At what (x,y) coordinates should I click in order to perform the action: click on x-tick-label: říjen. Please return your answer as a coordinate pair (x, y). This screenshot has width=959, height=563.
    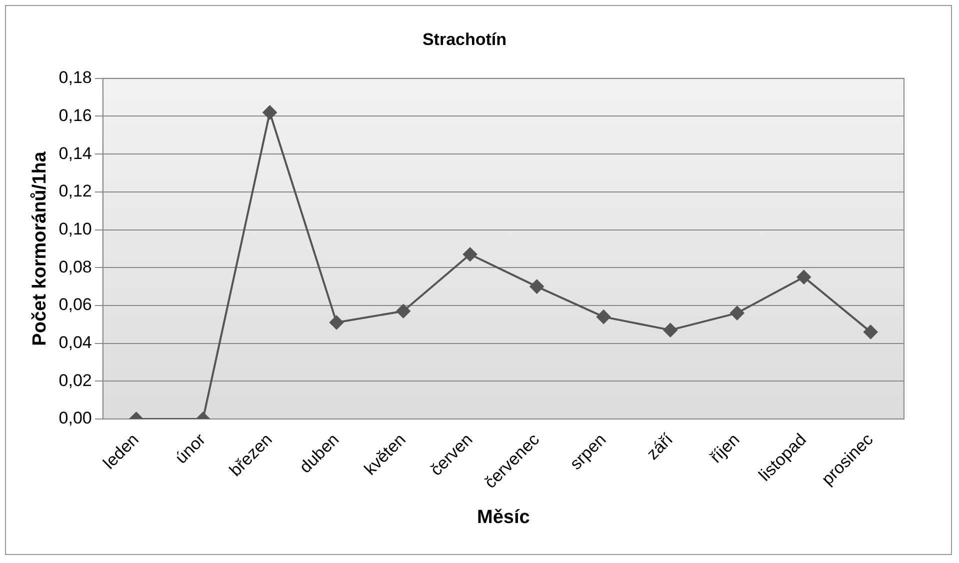
    Looking at the image, I should click on (725, 448).